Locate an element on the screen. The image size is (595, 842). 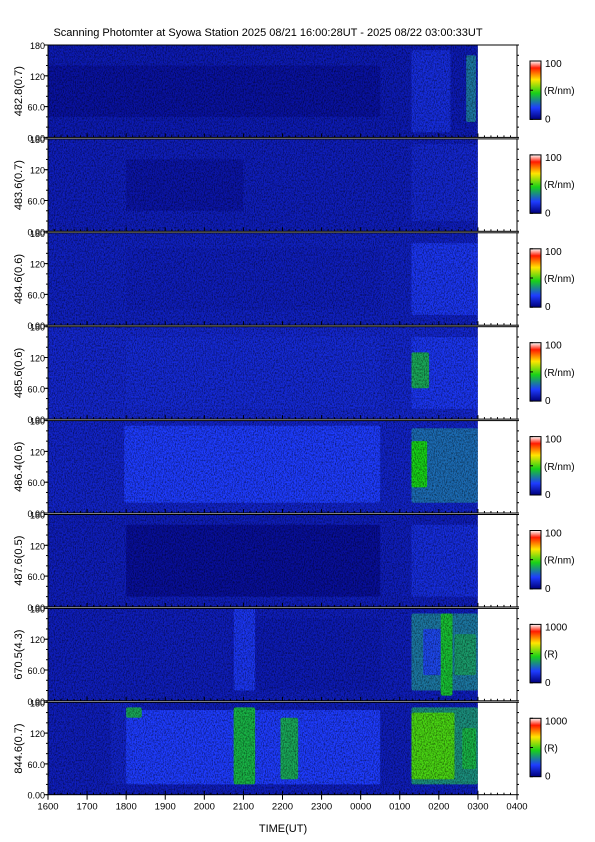
x-tick-label: 0400 is located at coordinates (516, 807).